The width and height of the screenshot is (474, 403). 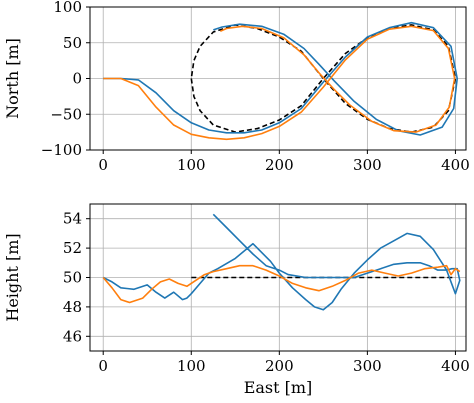 I want to click on y-tick-label: 100, so click(x=67, y=8).